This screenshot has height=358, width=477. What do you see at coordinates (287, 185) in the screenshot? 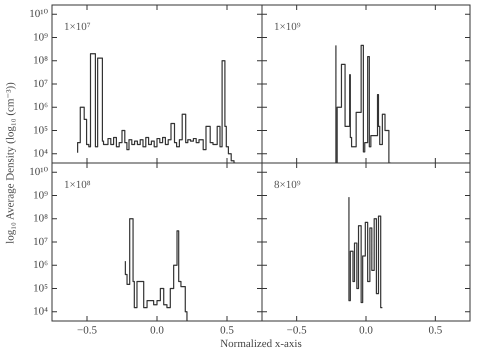
I see `annotation: 8×10⁹` at bounding box center [287, 185].